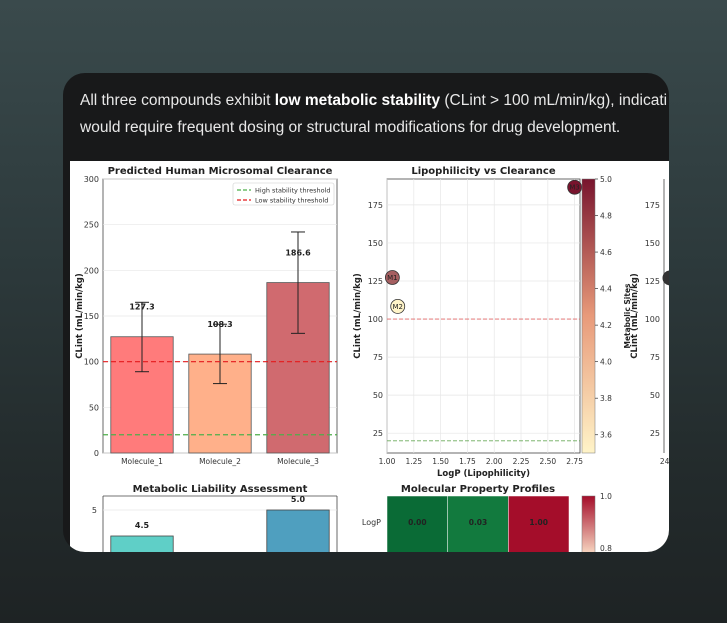 This screenshot has height=623, width=727. What do you see at coordinates (91, 179) in the screenshot?
I see `bar-ytick-label: 300` at bounding box center [91, 179].